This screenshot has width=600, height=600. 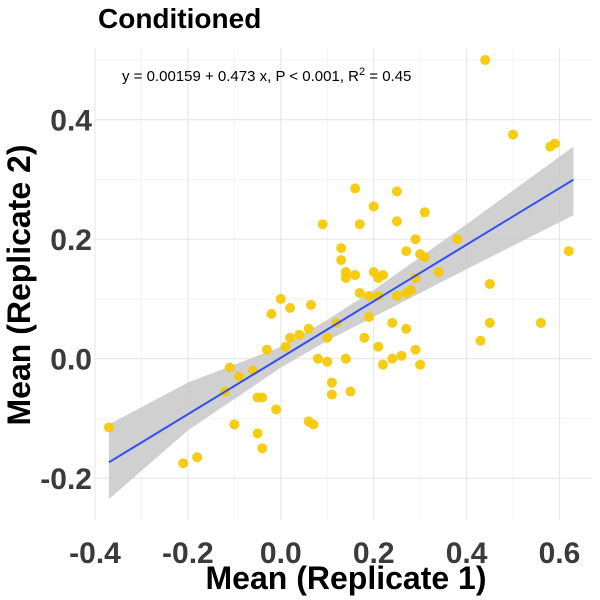 What do you see at coordinates (19, 285) in the screenshot?
I see `y-axis-label: Mean (Replicate 2)` at bounding box center [19, 285].